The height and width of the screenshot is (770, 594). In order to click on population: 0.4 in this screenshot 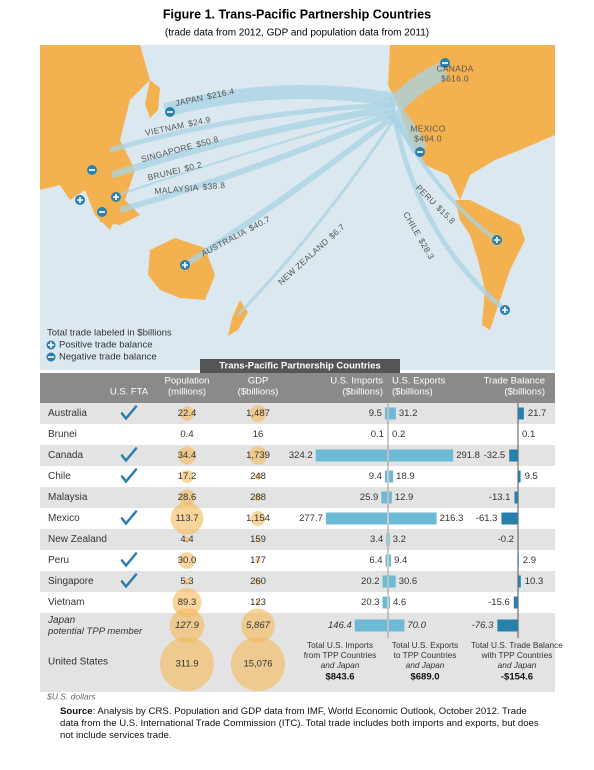, I will do `click(186, 434)`.